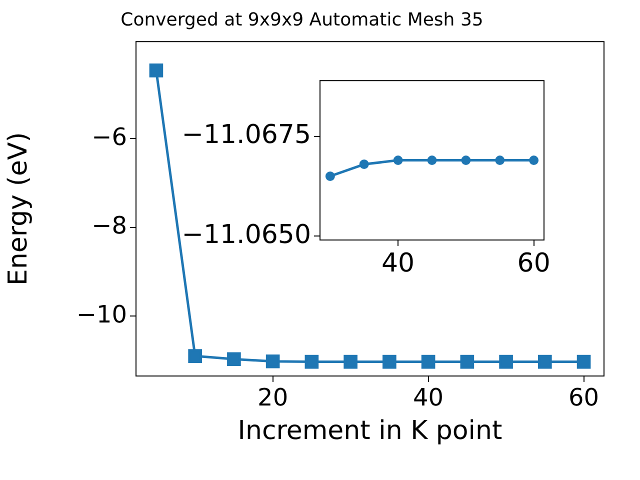 The width and height of the screenshot is (640, 480). Describe the element at coordinates (246, 235) in the screenshot. I see `y-tick-label: −11.0650` at that location.